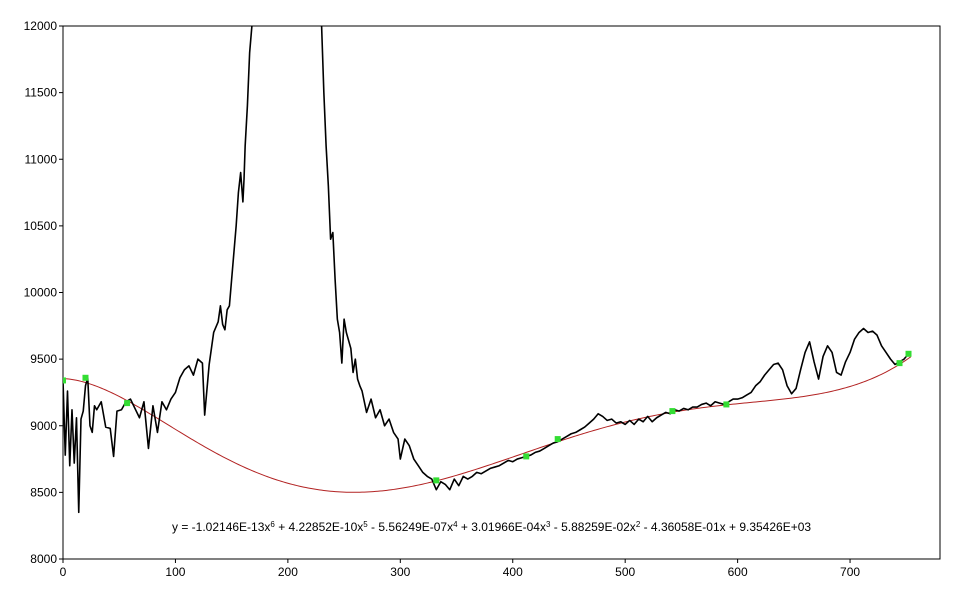 The width and height of the screenshot is (968, 605). Describe the element at coordinates (43, 492) in the screenshot. I see `y-tick-label: 8500` at that location.